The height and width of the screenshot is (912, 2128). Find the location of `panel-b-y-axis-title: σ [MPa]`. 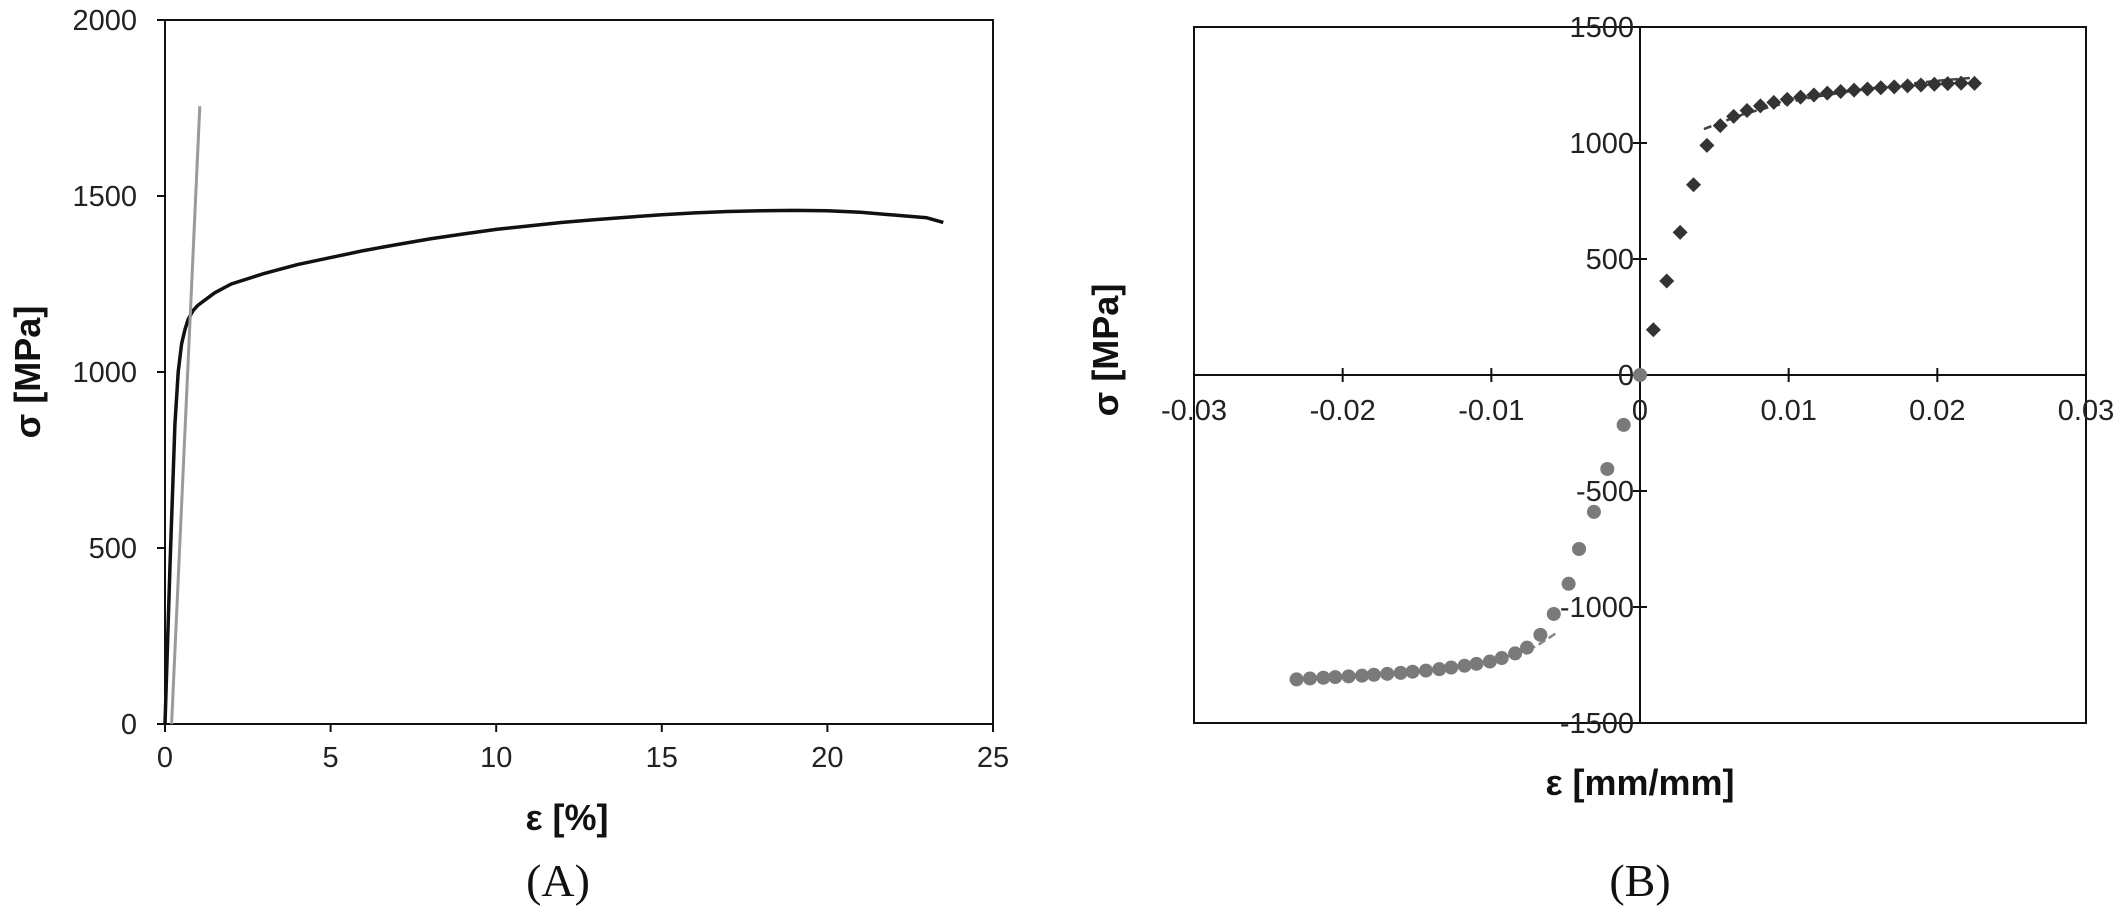

panel-b-y-axis-title: σ [MPa] is located at coordinates (1105, 350).